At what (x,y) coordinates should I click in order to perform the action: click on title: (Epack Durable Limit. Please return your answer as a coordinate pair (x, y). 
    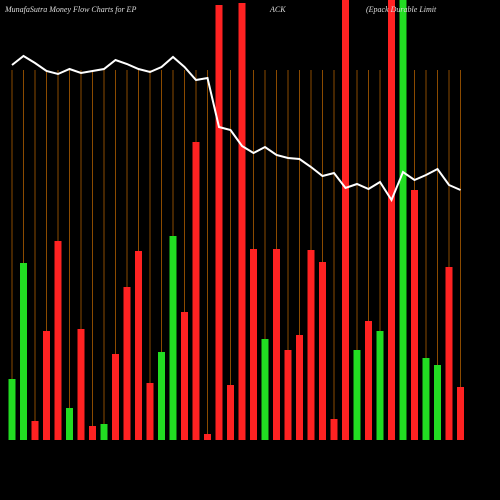
    Looking at the image, I should click on (401, 9).